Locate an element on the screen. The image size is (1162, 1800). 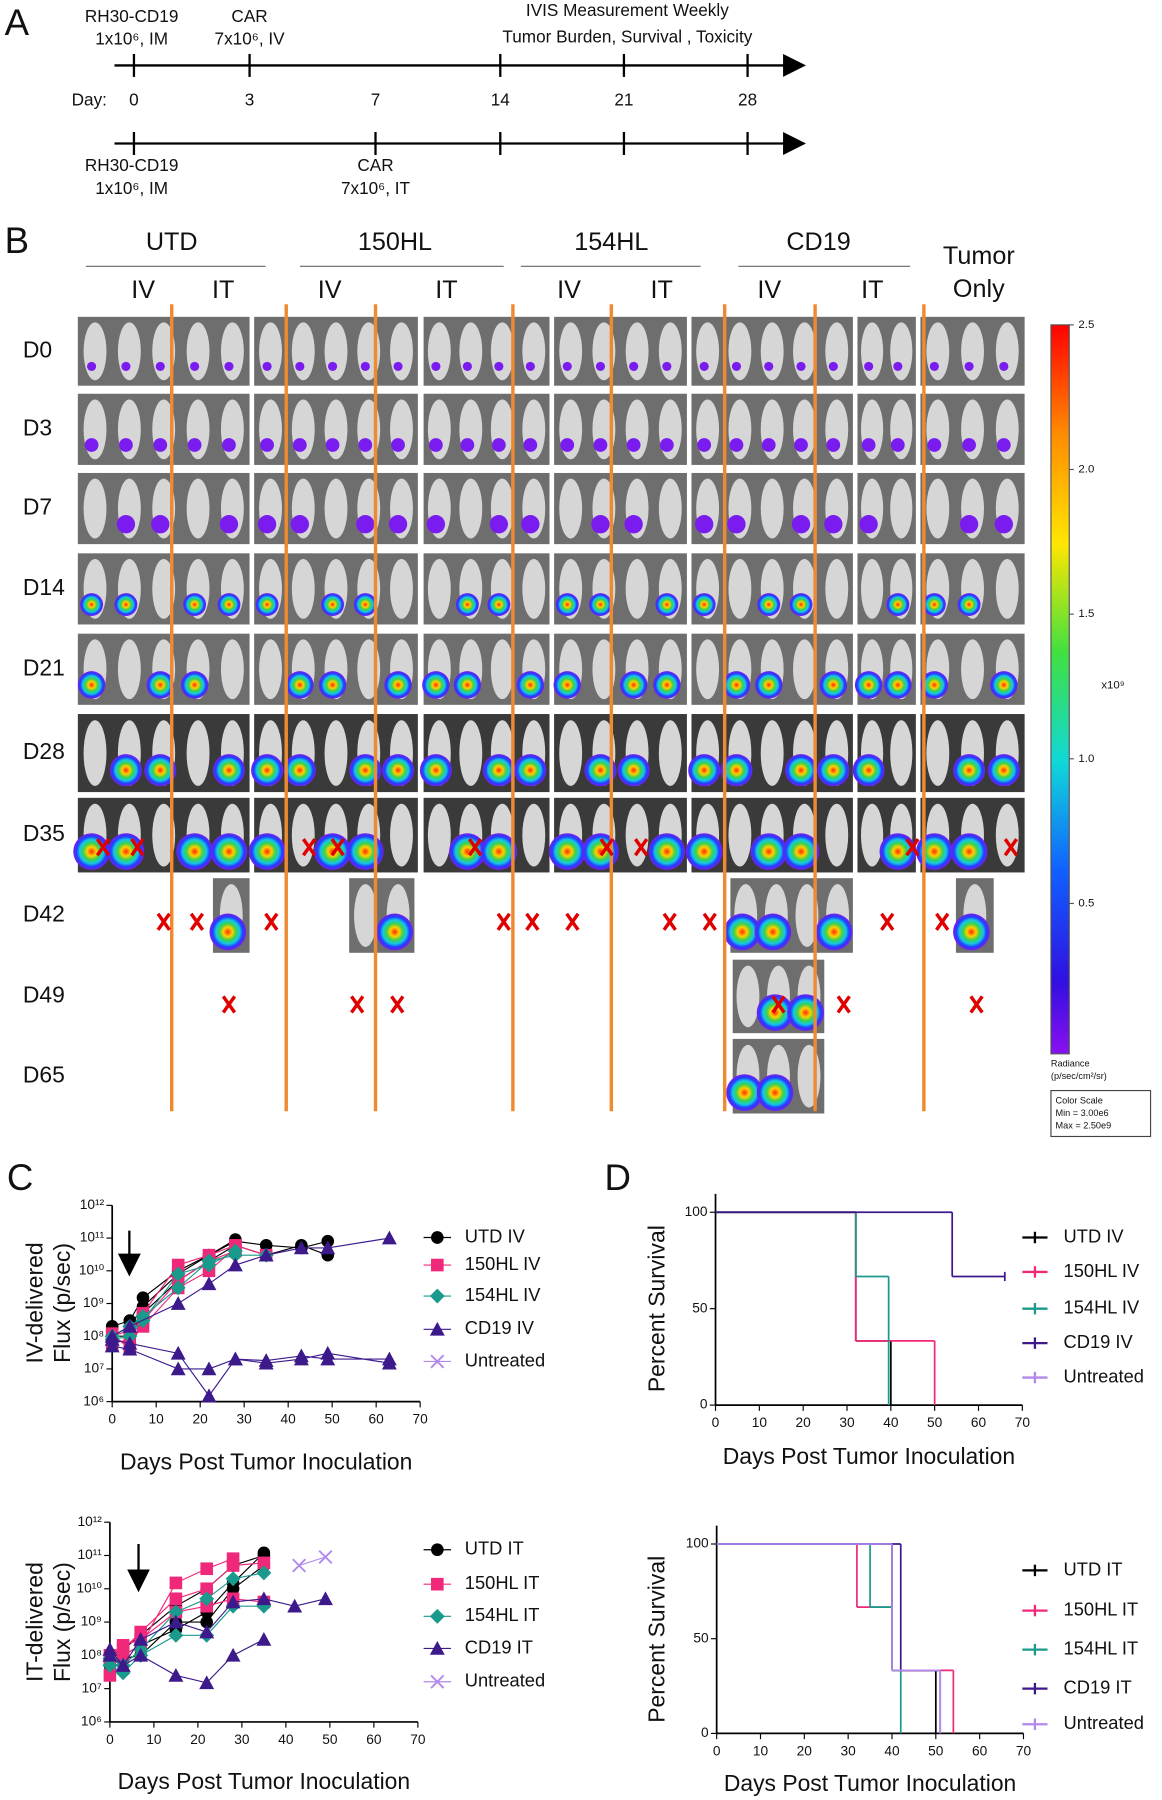
x-tick-label: 10 is located at coordinates (157, 1419).